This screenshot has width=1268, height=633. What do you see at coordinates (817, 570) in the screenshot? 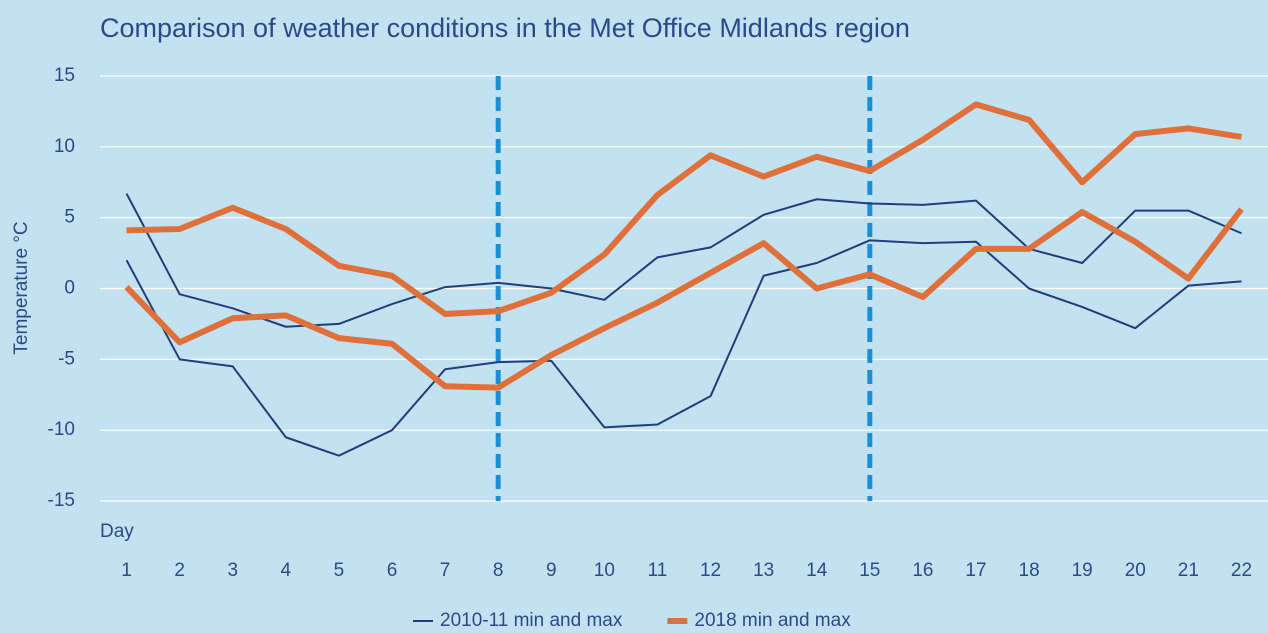
I see `x-tick-label: 14` at bounding box center [817, 570].